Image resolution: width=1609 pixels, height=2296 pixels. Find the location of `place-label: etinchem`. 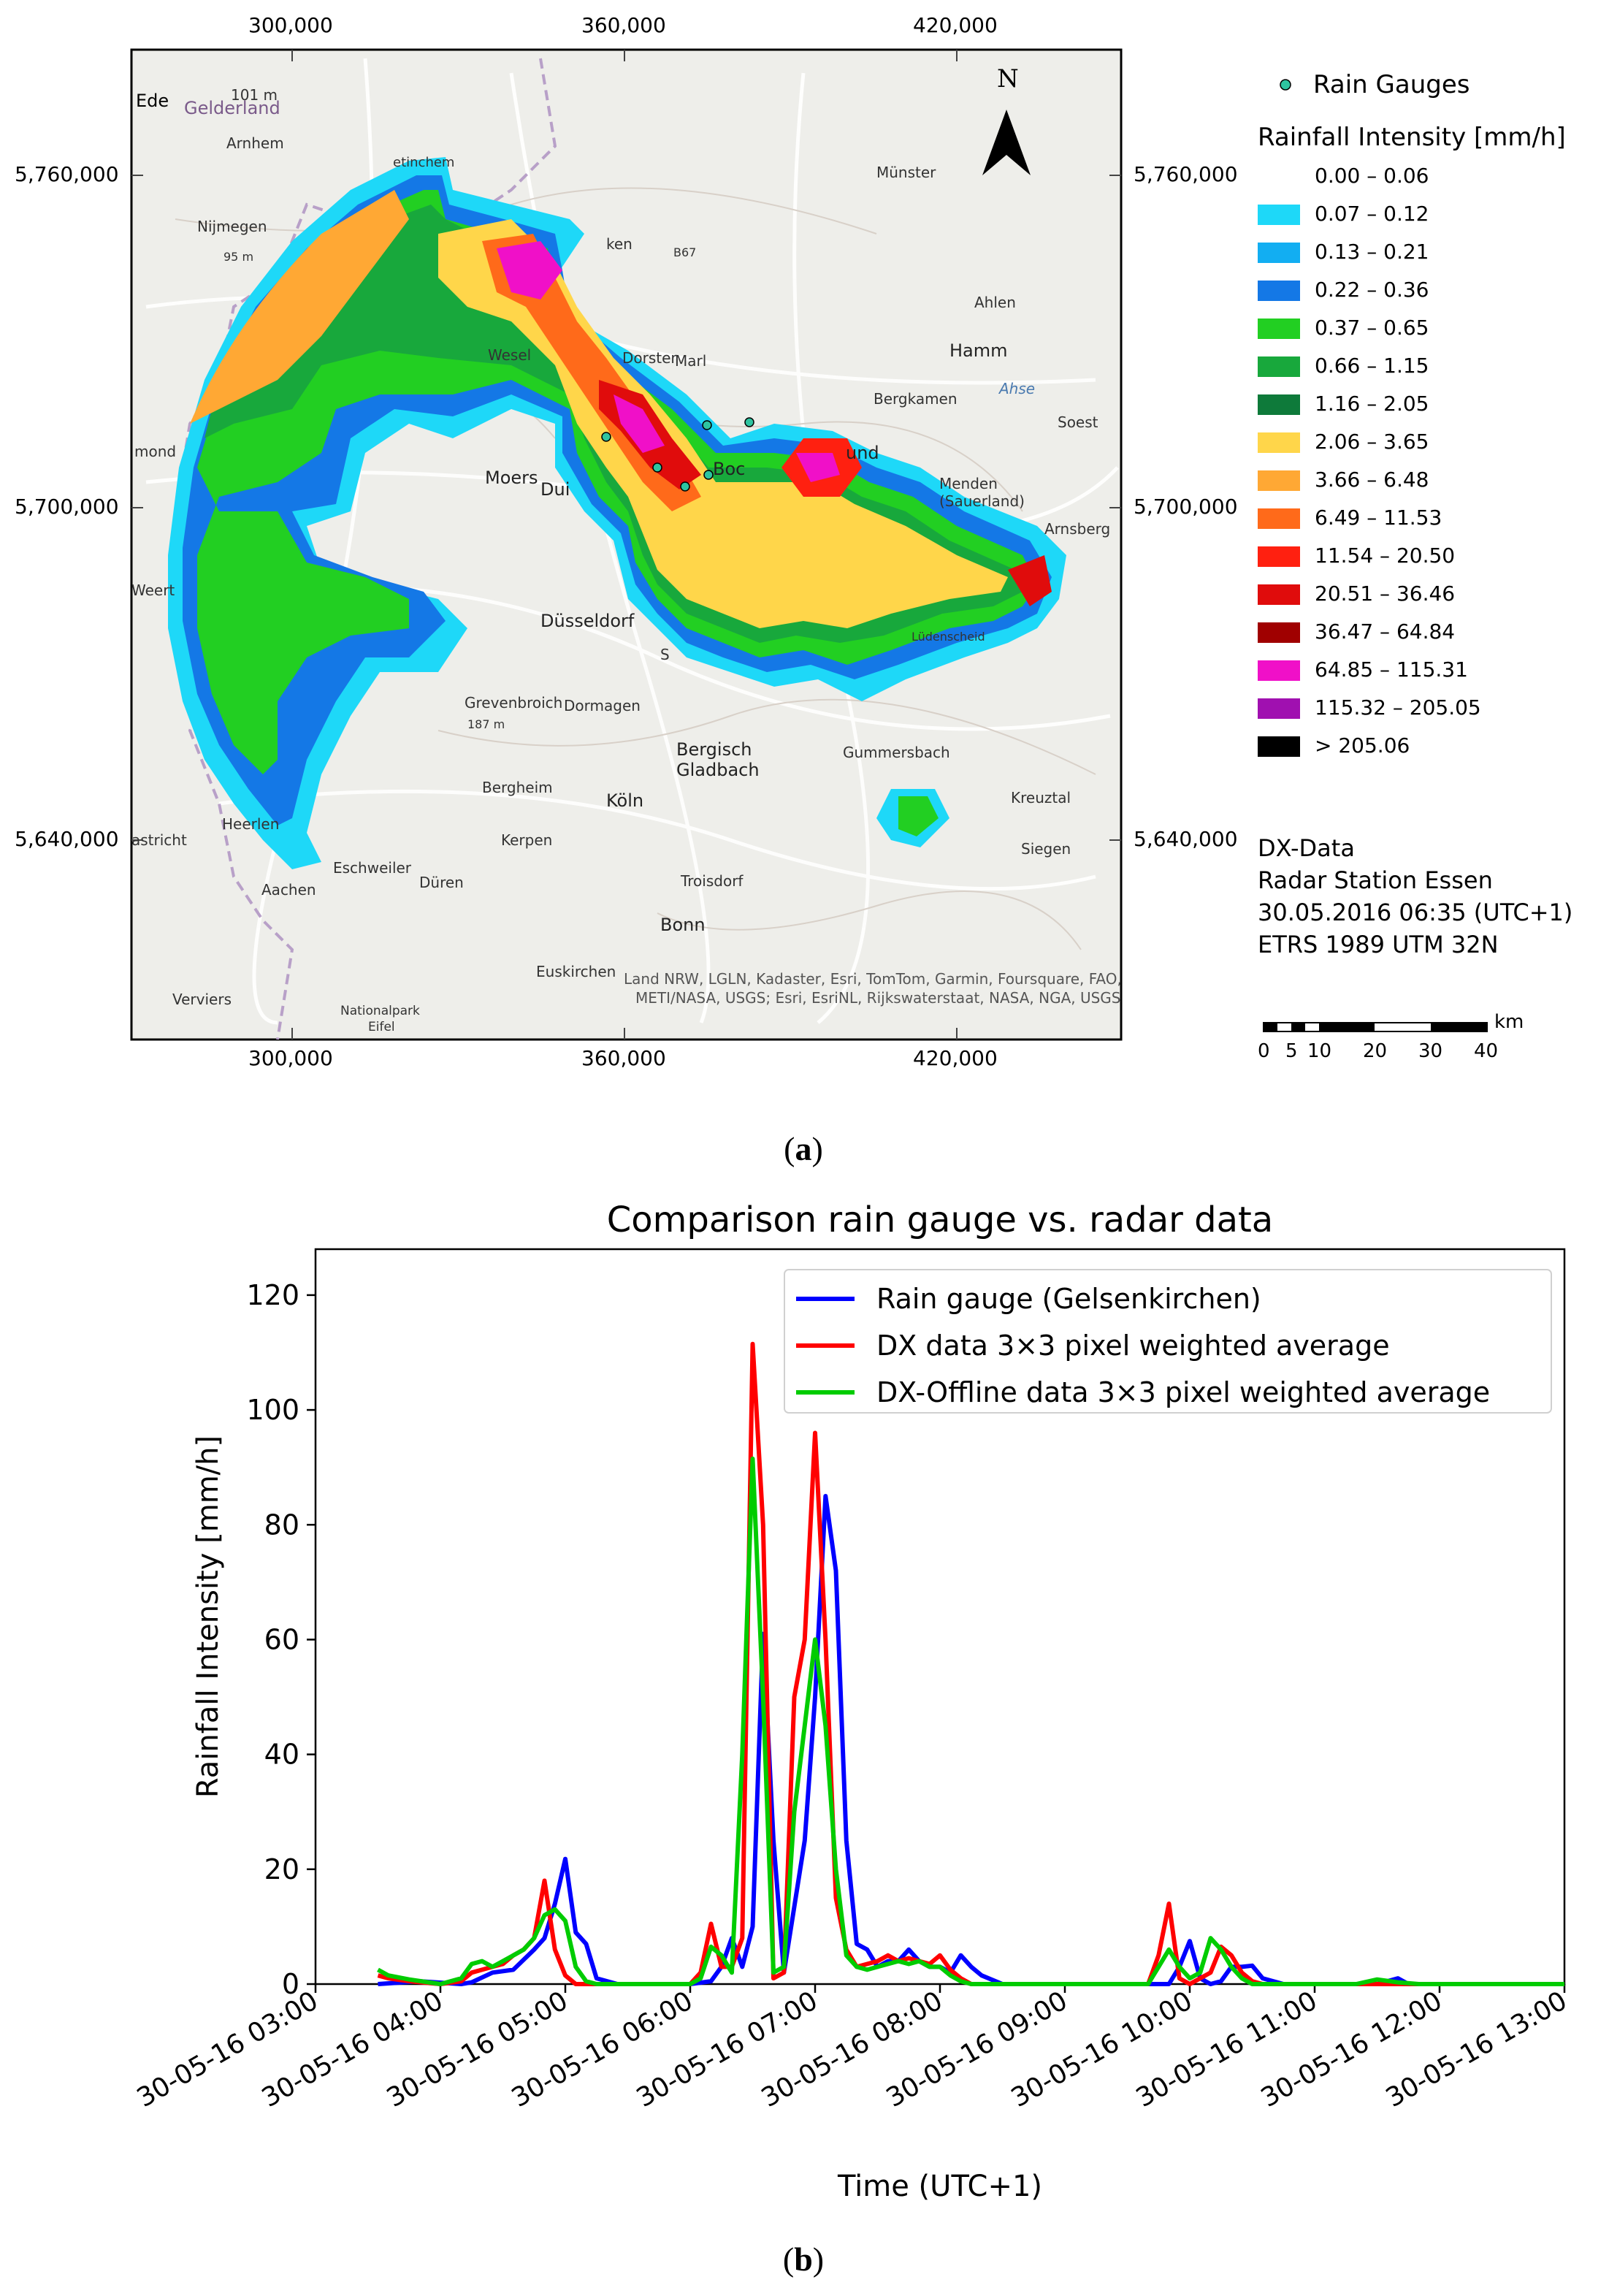

place-label: etinchem is located at coordinates (424, 162).